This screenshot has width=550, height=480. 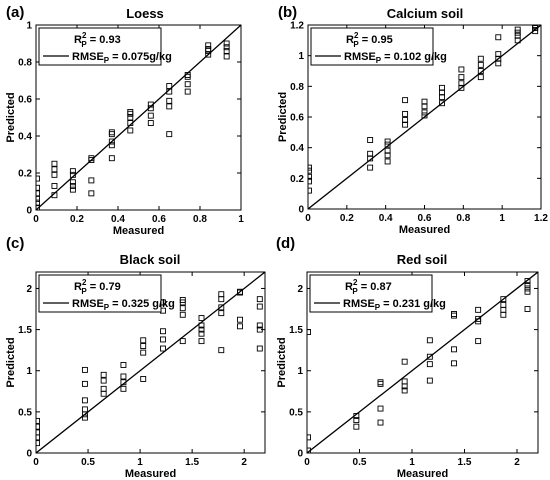 I want to click on legend-box, so click(x=372, y=46).